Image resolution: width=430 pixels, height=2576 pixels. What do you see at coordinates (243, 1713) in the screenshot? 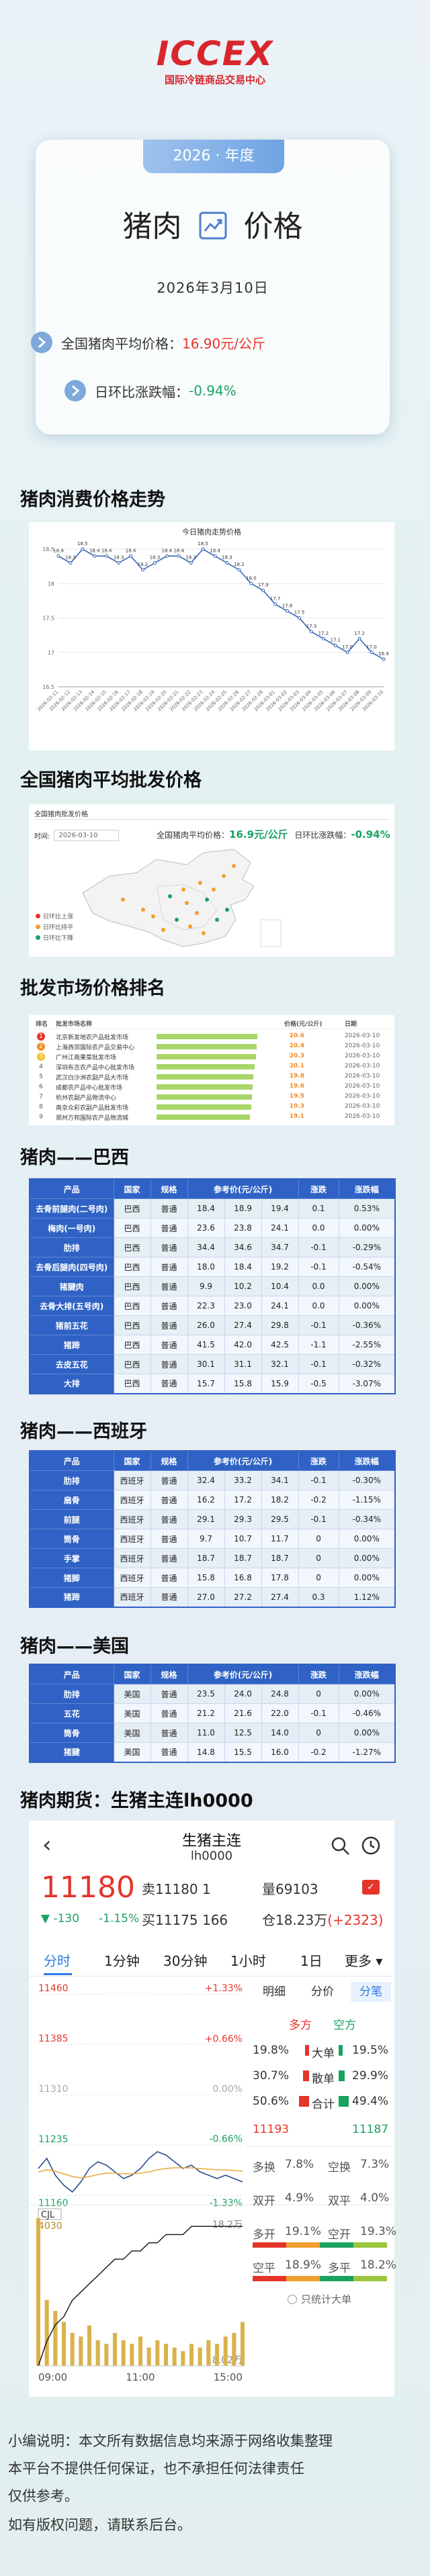
I see `cell: 21.6` at bounding box center [243, 1713].